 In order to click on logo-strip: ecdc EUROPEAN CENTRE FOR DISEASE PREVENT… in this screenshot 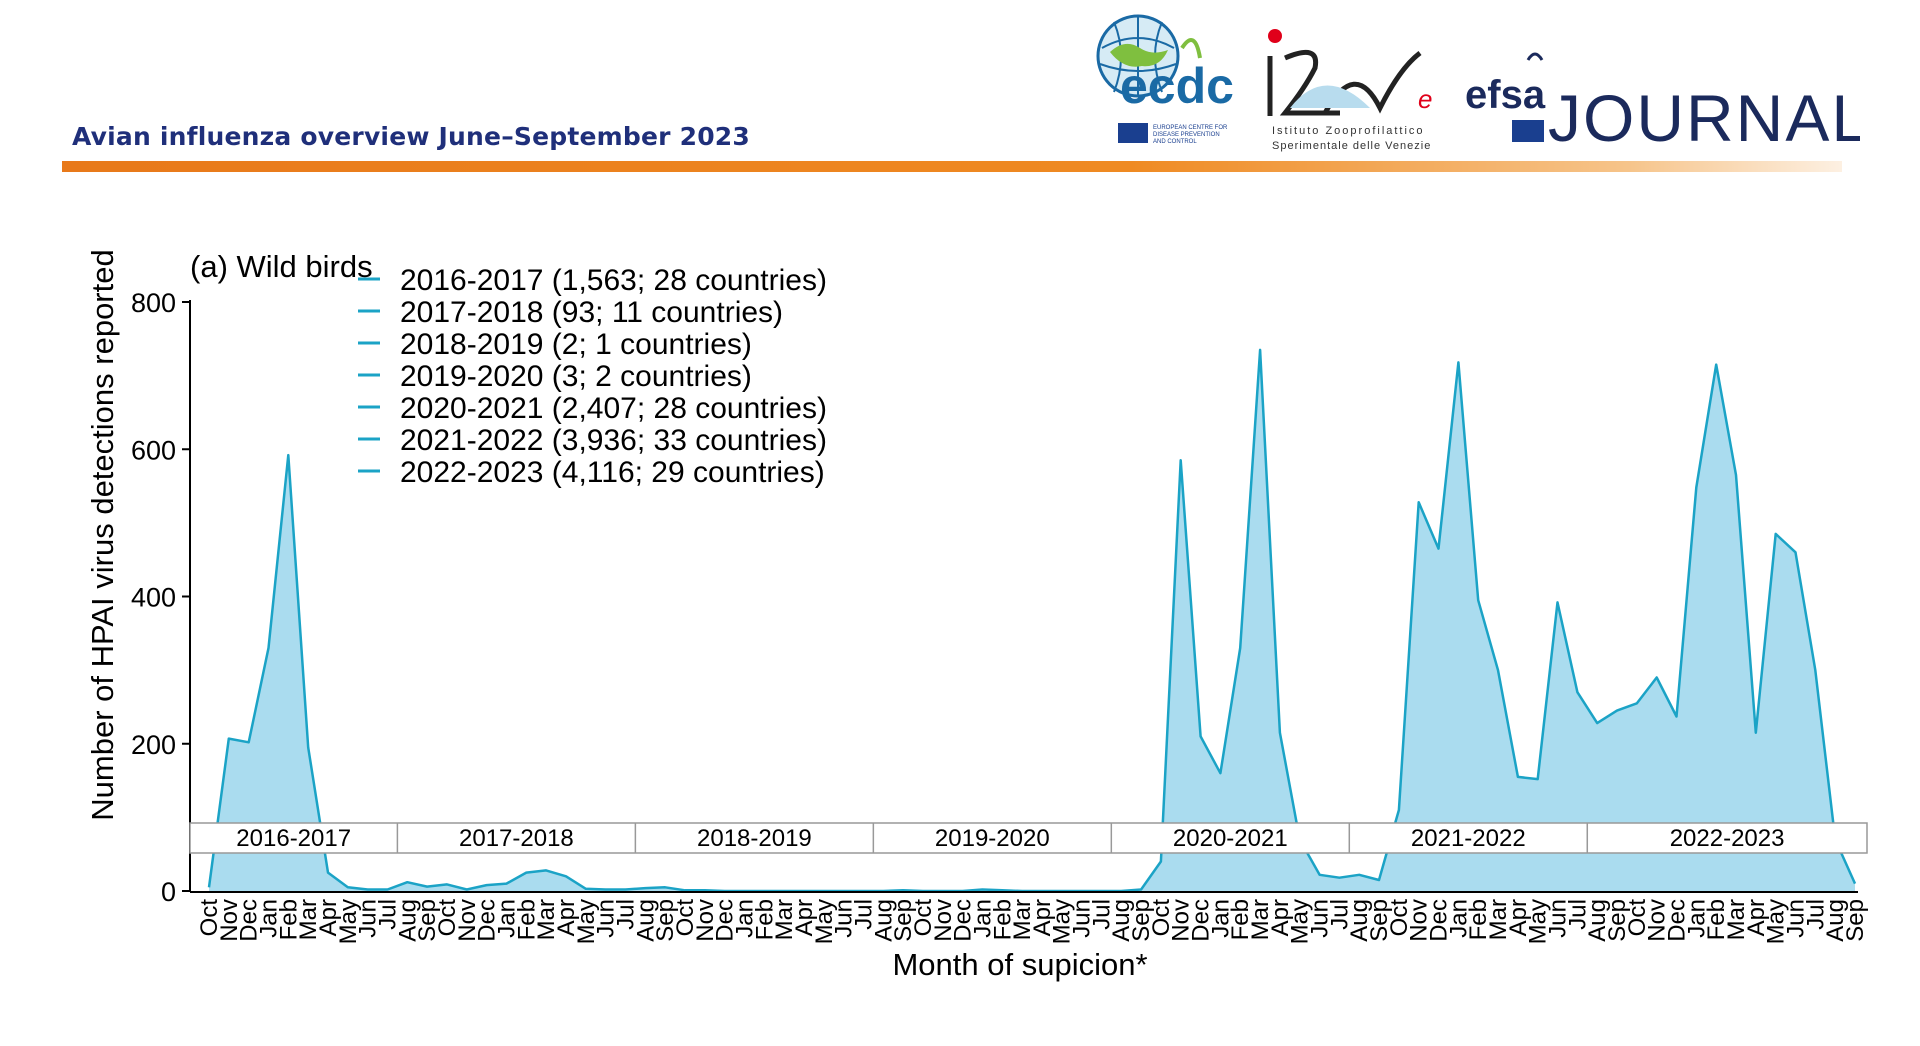, I will do `click(1478, 84)`.